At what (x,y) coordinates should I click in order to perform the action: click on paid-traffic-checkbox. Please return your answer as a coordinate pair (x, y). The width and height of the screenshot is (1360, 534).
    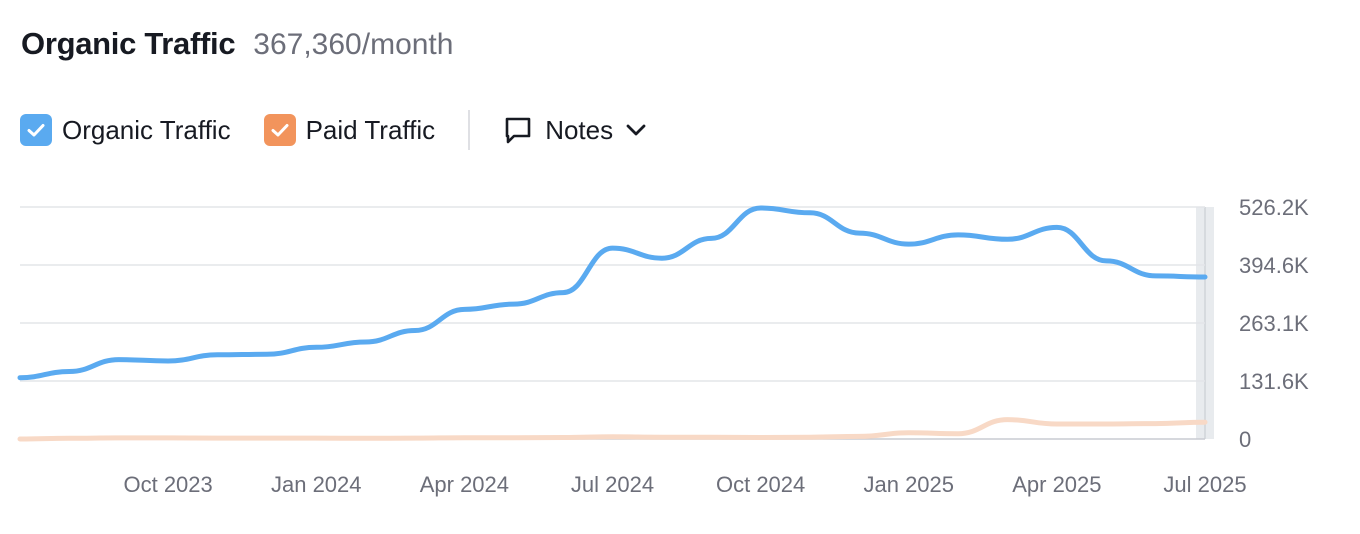
    Looking at the image, I should click on (279, 130).